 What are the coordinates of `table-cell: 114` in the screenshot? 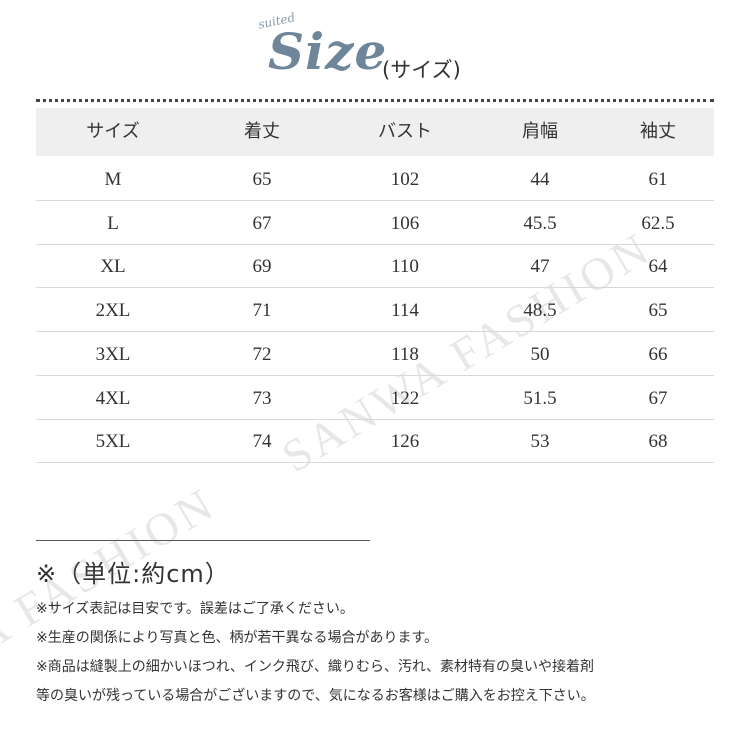 It's located at (405, 311).